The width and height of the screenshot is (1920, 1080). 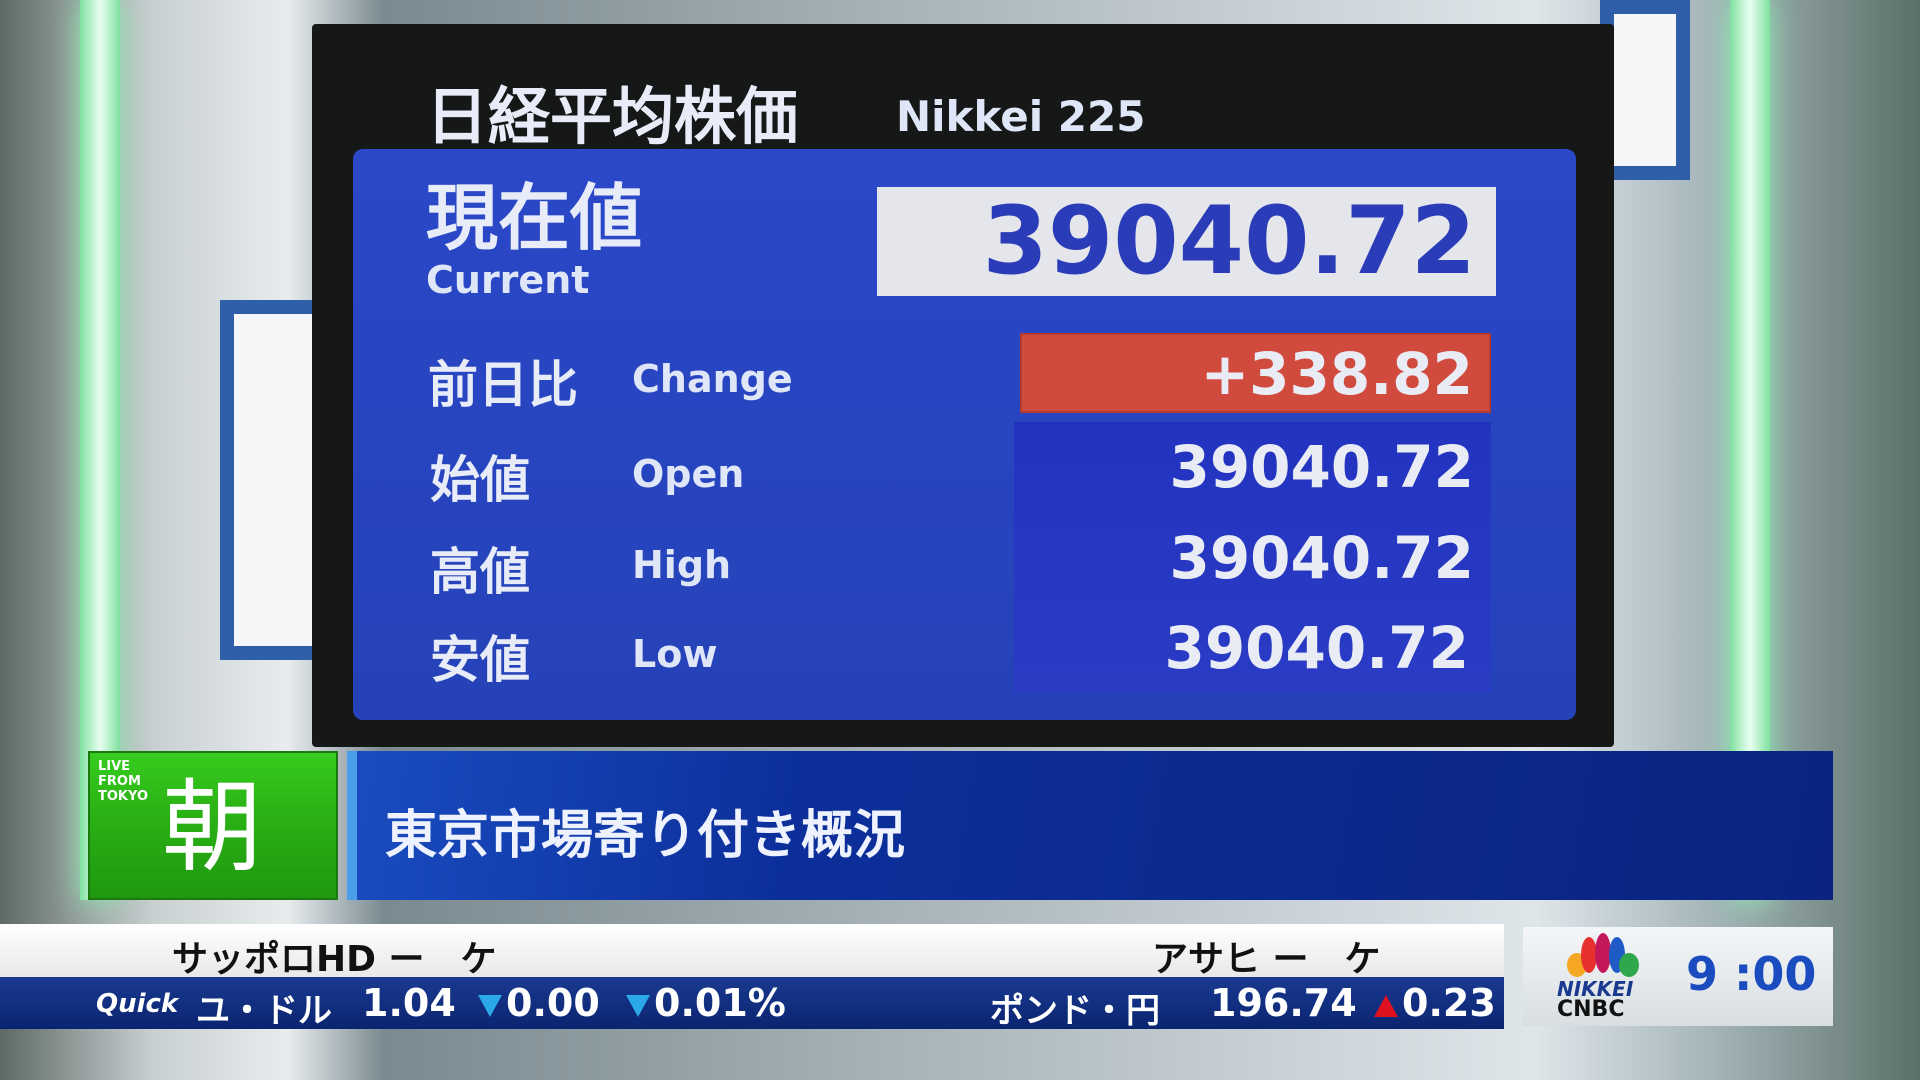 What do you see at coordinates (612, 116) in the screenshot?
I see `board-title-jp: 日経平均株価` at bounding box center [612, 116].